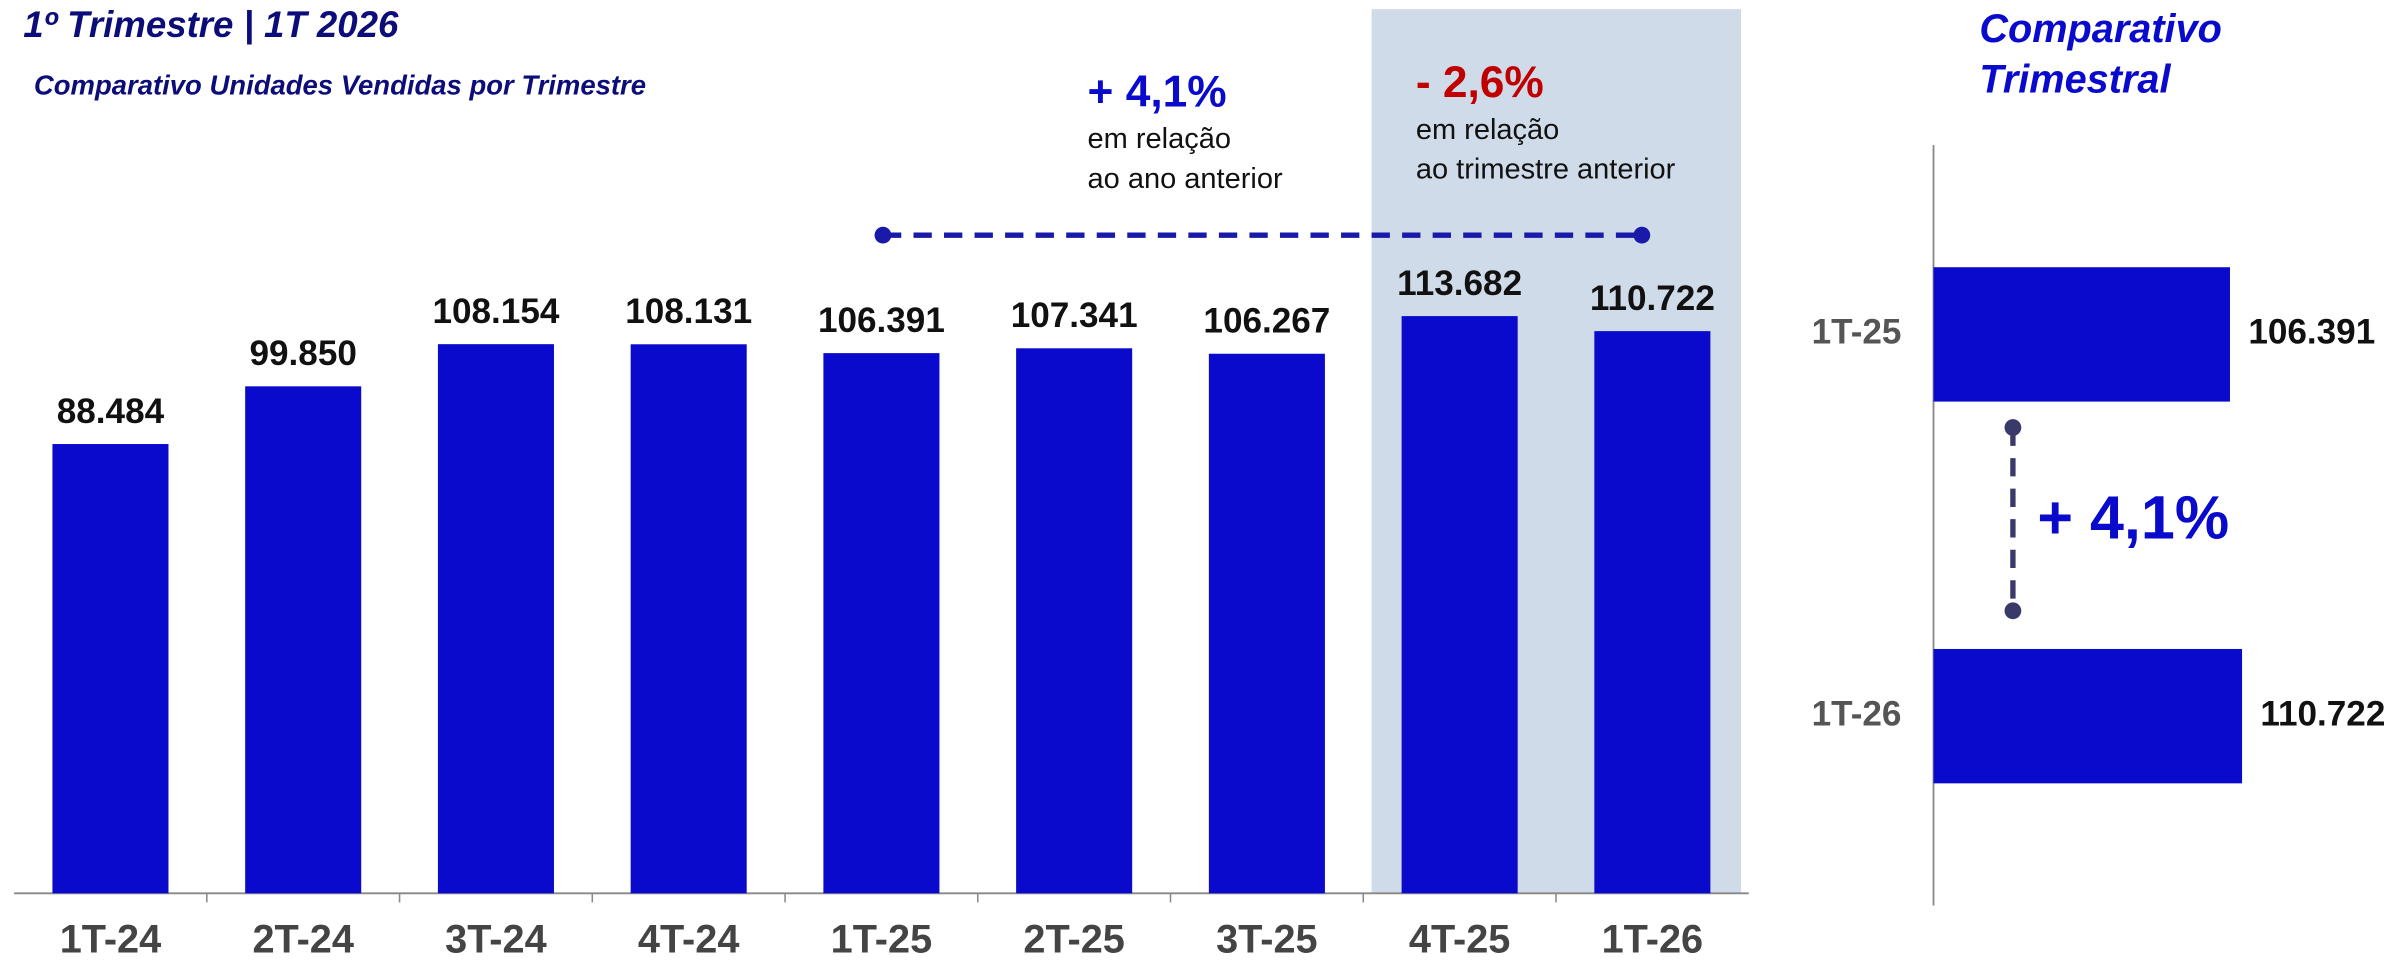 The height and width of the screenshot is (962, 2395). I want to click on annotation: ao trimestre anterior, so click(1546, 170).